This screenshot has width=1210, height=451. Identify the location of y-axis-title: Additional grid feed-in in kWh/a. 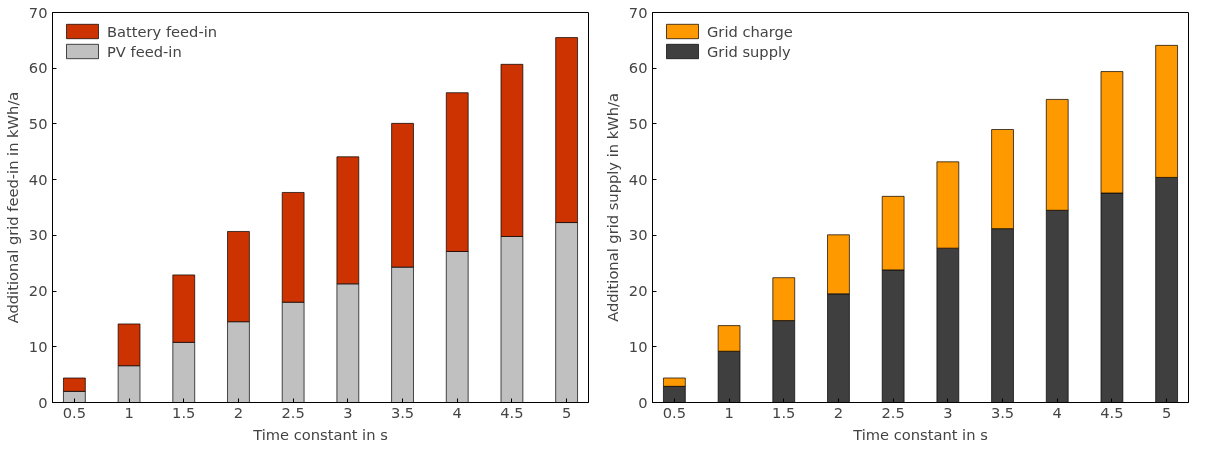
(12, 207).